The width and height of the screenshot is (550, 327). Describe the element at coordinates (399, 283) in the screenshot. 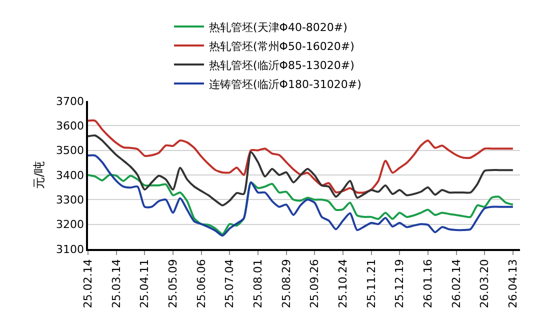

I see `x-tick-label: 25.12.19` at that location.